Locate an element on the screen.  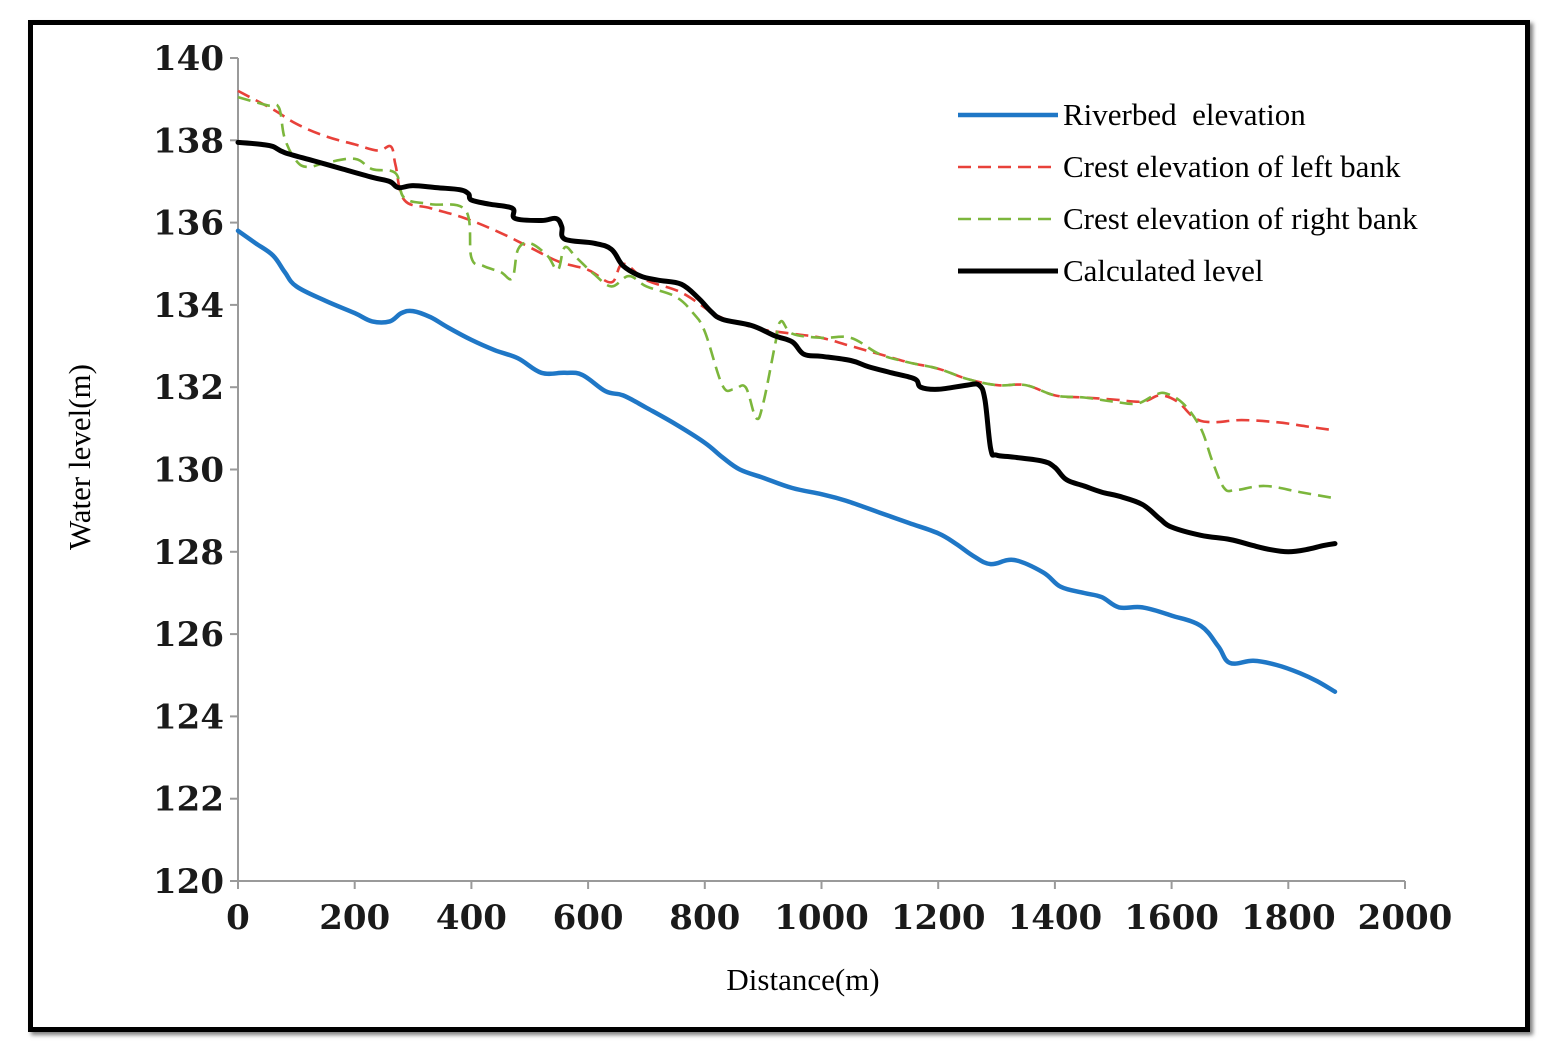
y-ticks: 120 122 124 126 128 130 132 134 136 138 140 is located at coordinates (195, 470).